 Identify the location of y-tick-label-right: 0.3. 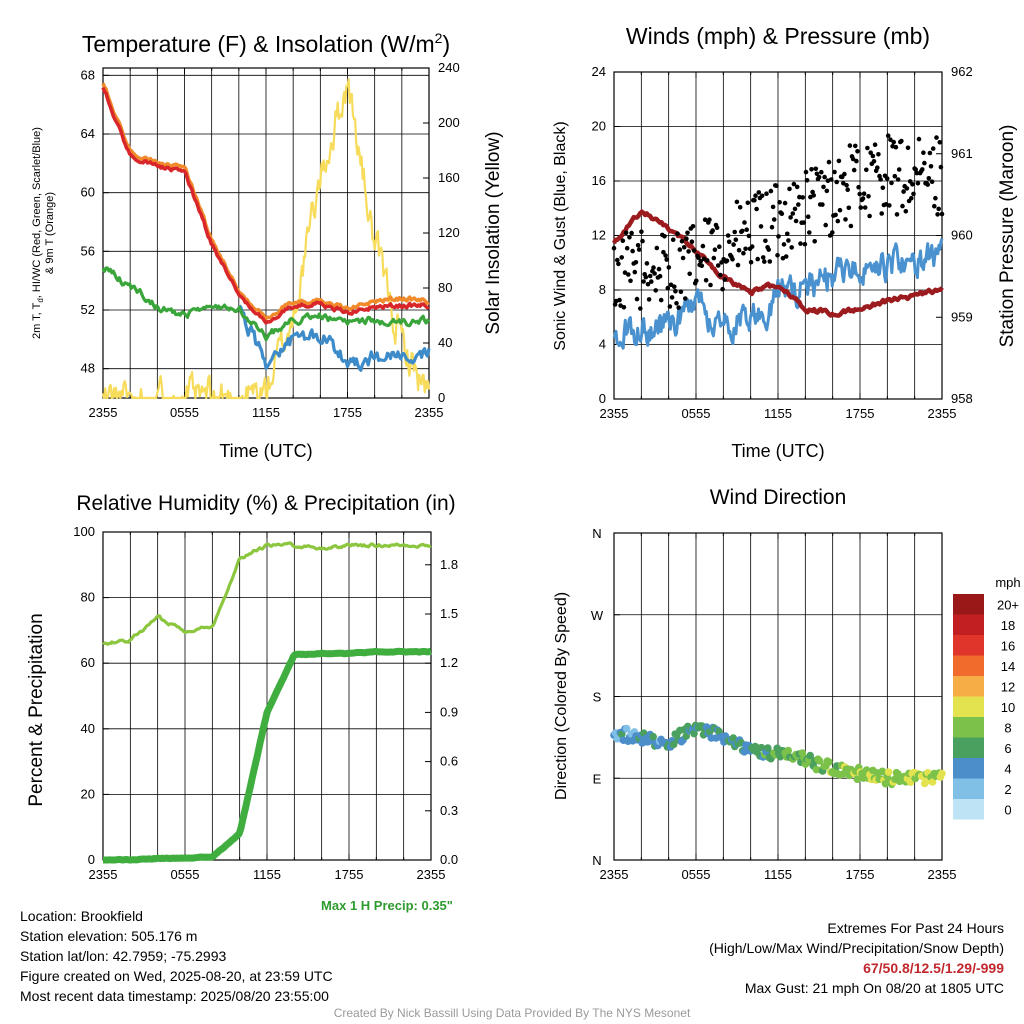
(449, 810).